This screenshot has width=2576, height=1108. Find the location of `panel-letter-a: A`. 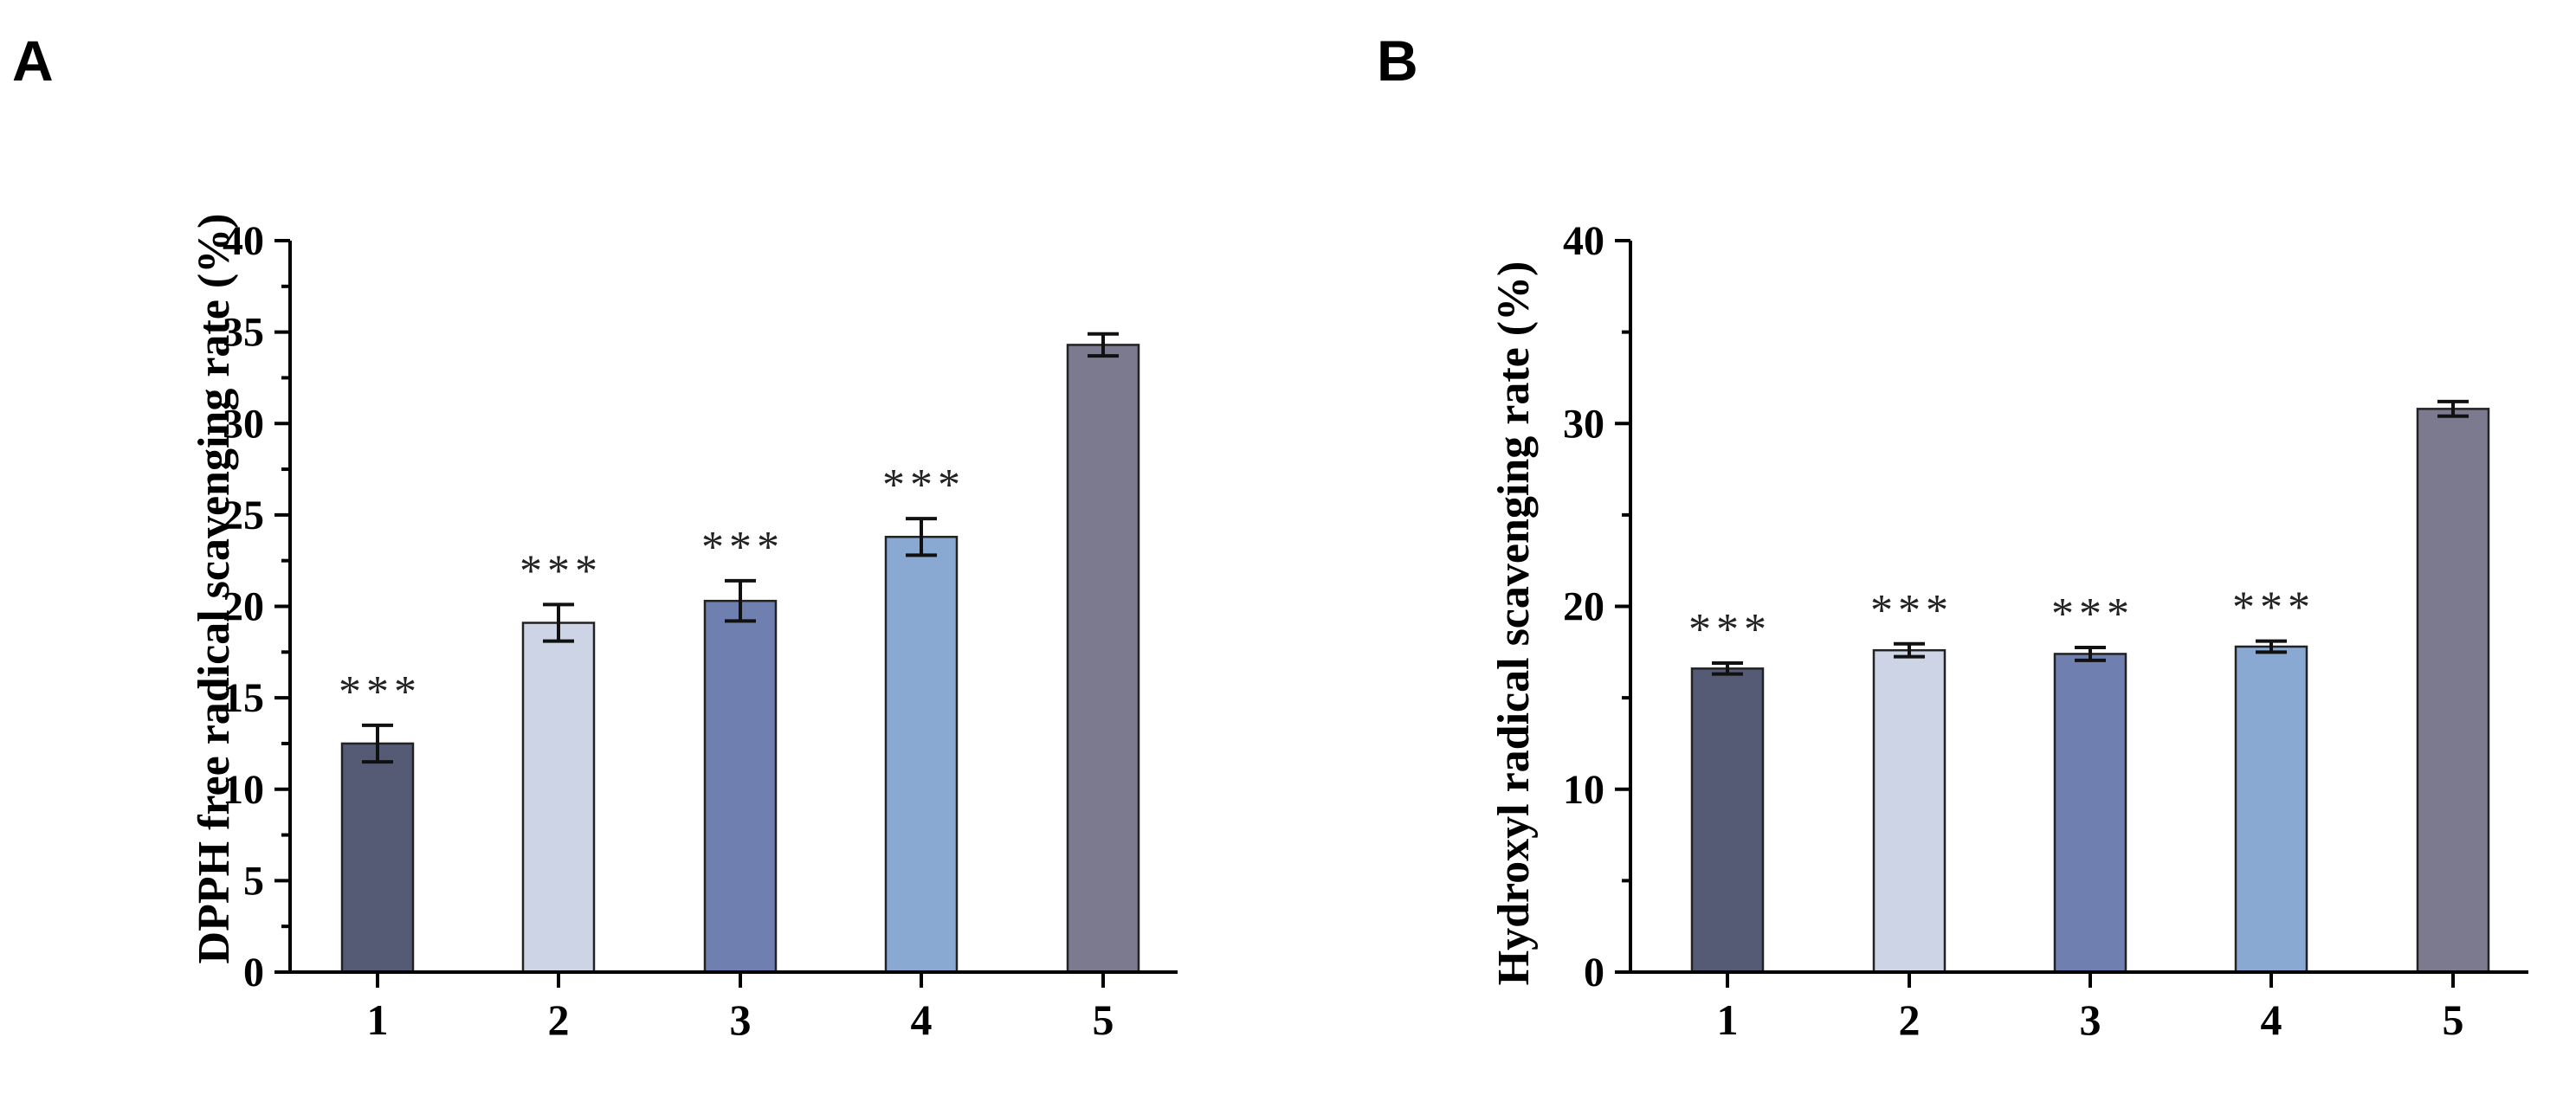

panel-letter-a: A is located at coordinates (33, 61).